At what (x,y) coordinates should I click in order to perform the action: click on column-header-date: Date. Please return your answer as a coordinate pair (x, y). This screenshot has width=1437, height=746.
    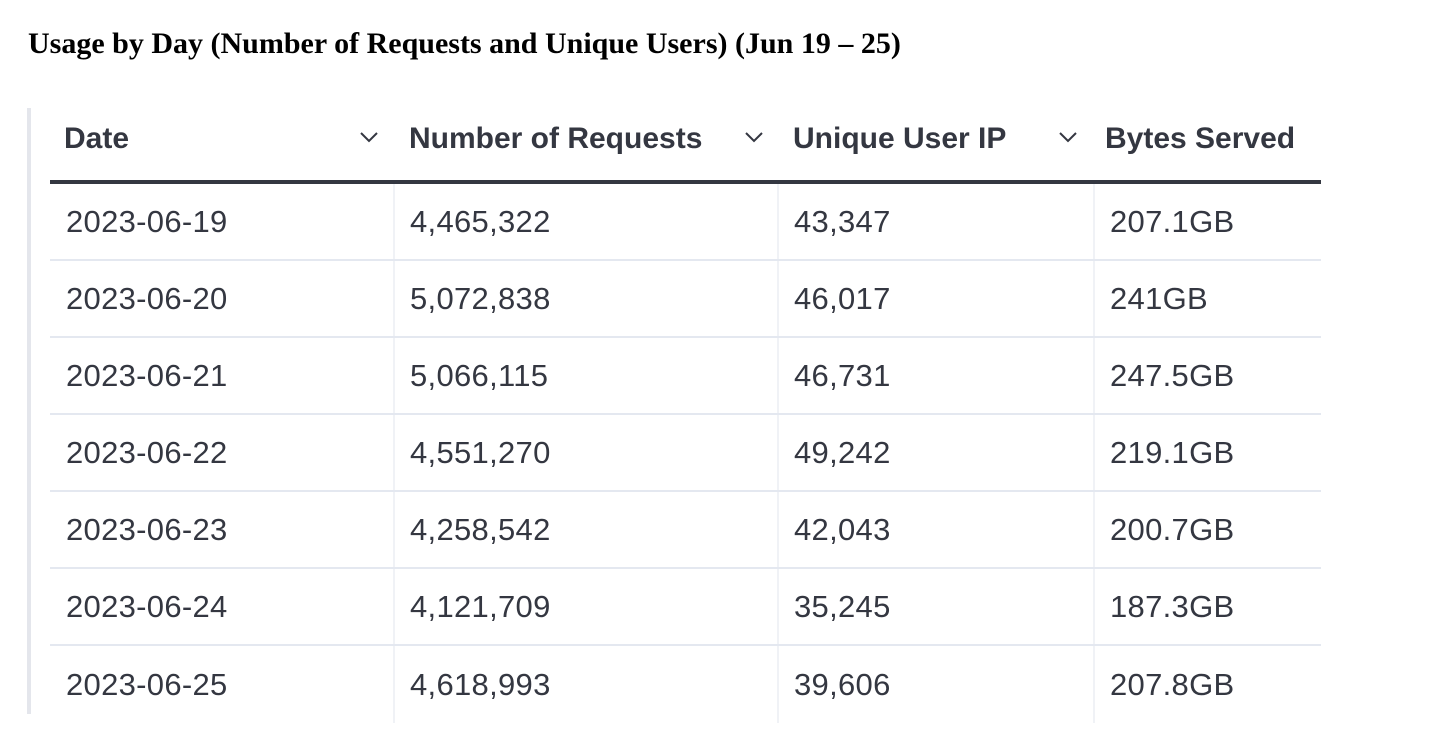
    Looking at the image, I should click on (222, 139).